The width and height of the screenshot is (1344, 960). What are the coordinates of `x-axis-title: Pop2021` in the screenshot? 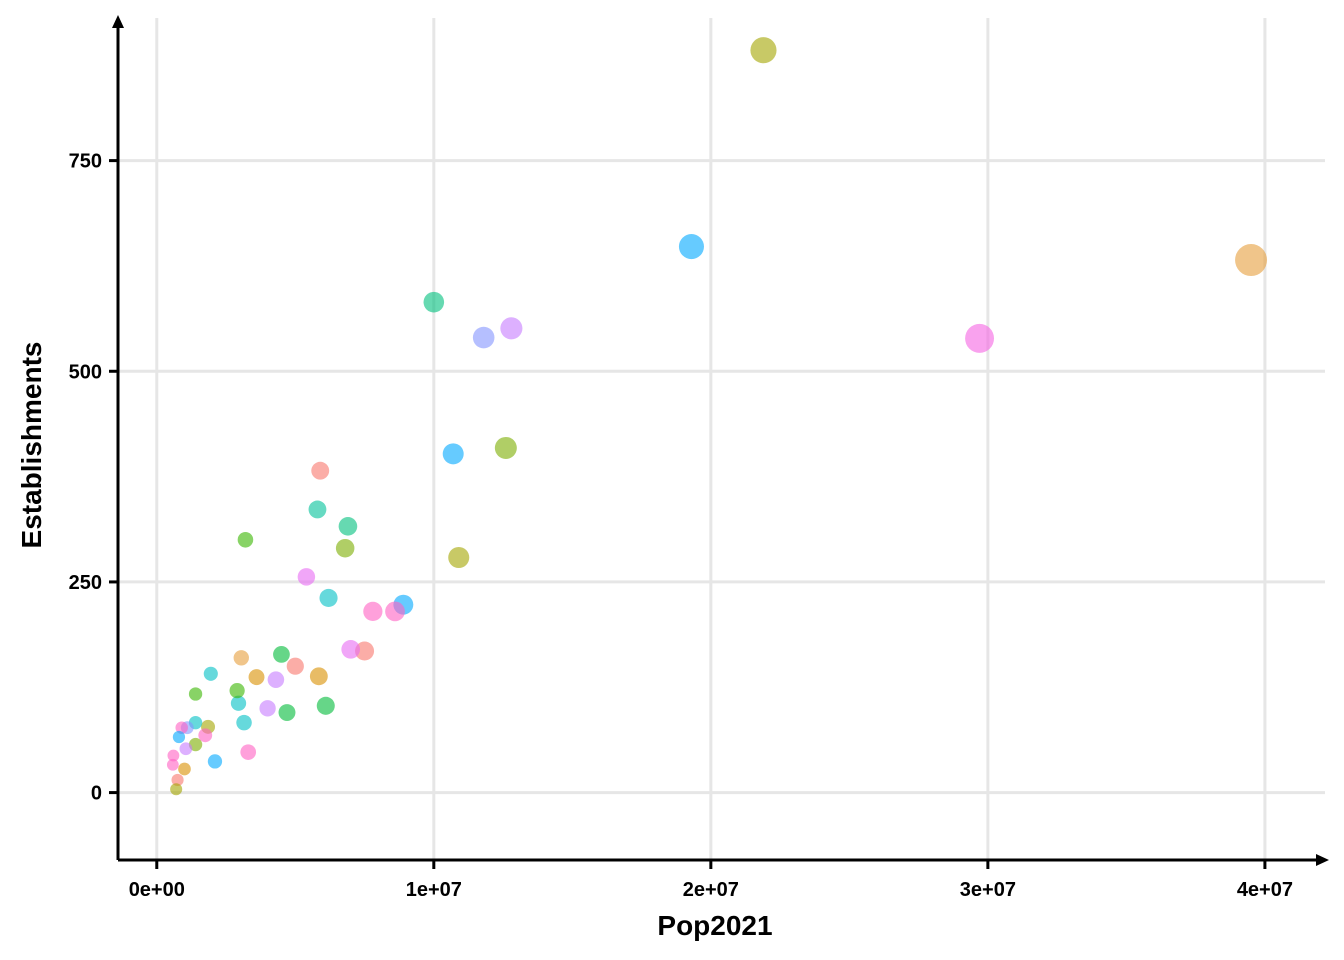 It's located at (714, 925).